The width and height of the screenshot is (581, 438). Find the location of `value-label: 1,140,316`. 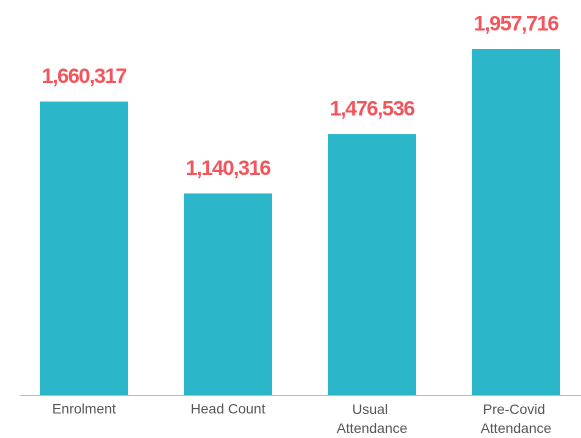

value-label: 1,140,316 is located at coordinates (228, 168).